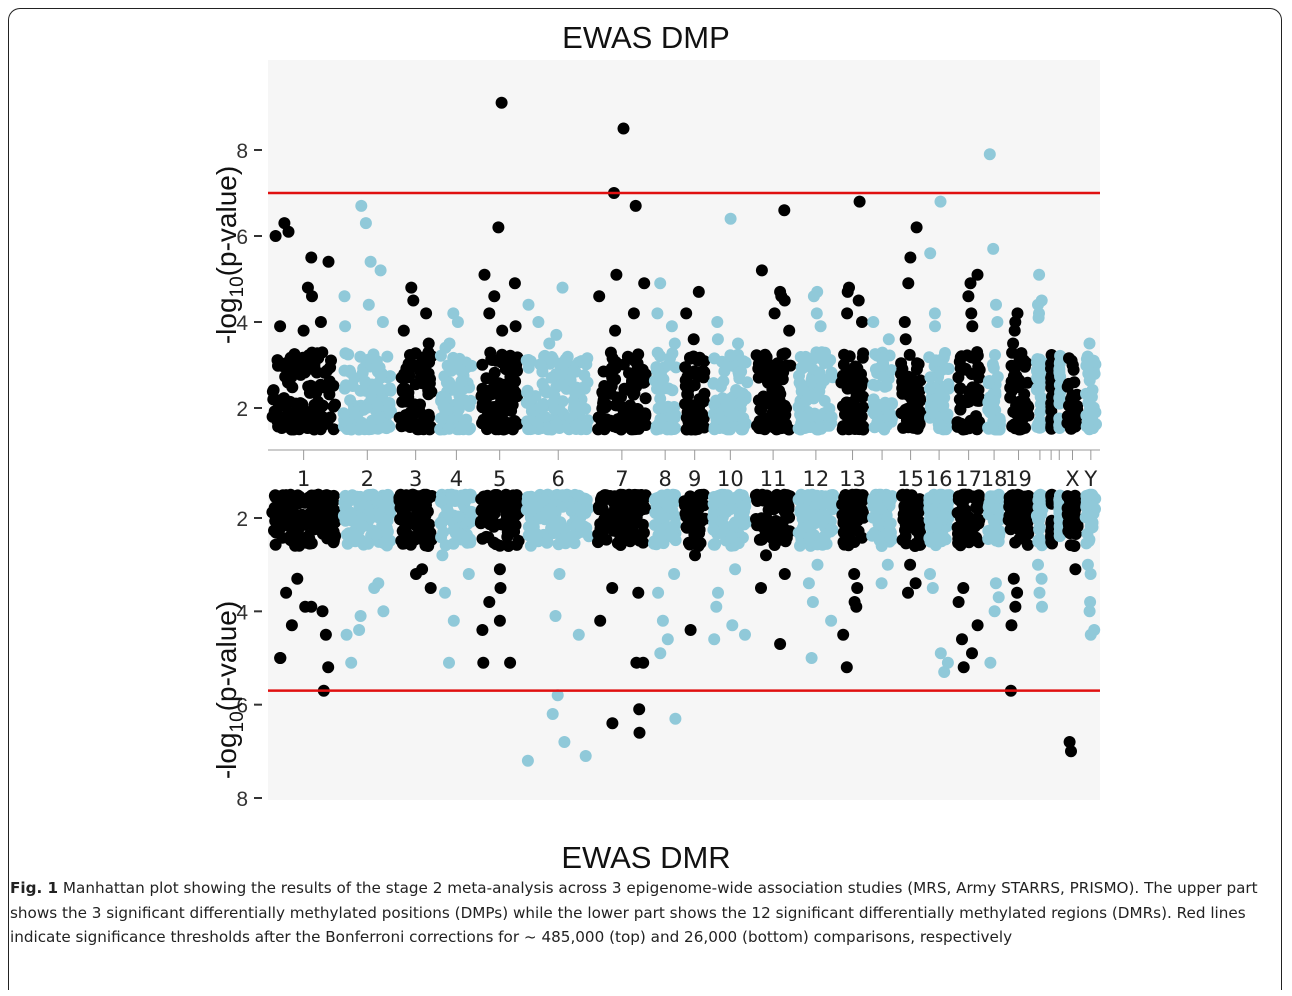 Image resolution: width=1292 pixels, height=996 pixels. What do you see at coordinates (242, 519) in the screenshot?
I see `y-tick-label: 2` at bounding box center [242, 519].